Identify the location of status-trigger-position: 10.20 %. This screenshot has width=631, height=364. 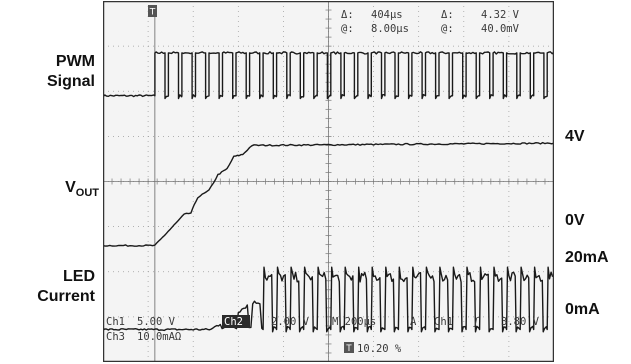
(379, 349).